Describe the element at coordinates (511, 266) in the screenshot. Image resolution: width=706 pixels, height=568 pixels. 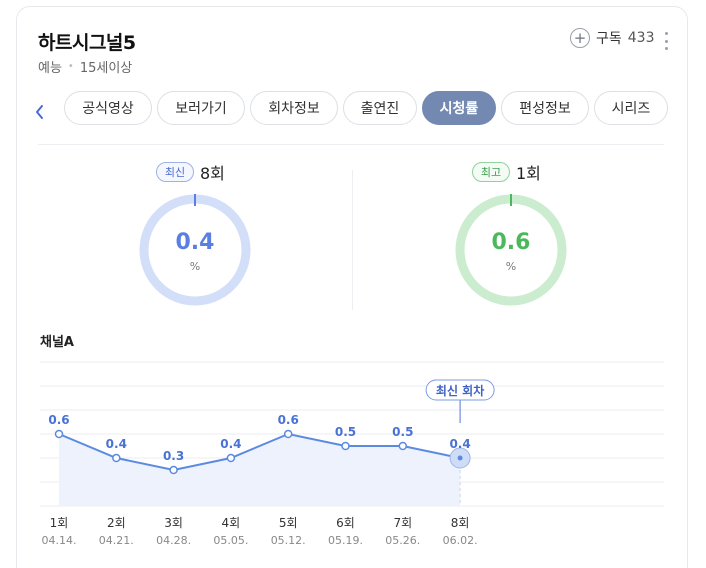
I see `best-rating-unit: %` at that location.